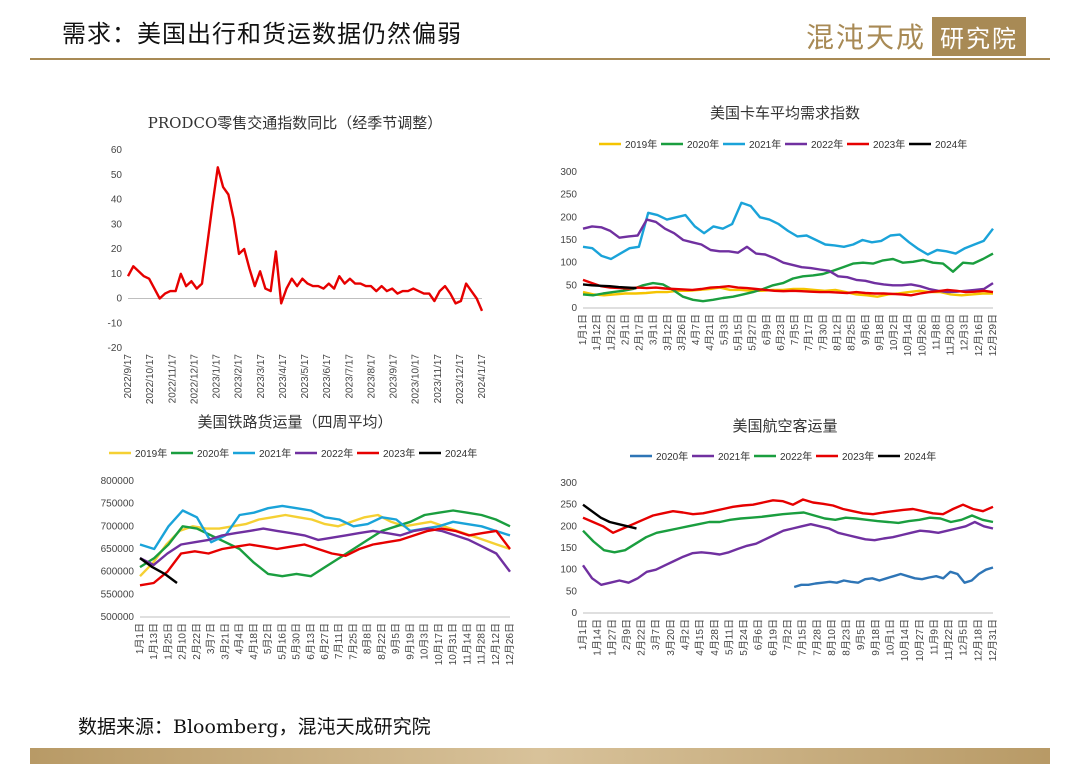  Describe the element at coordinates (261, 376) in the screenshot. I see `x-tick-label: 2023/3/17` at that location.